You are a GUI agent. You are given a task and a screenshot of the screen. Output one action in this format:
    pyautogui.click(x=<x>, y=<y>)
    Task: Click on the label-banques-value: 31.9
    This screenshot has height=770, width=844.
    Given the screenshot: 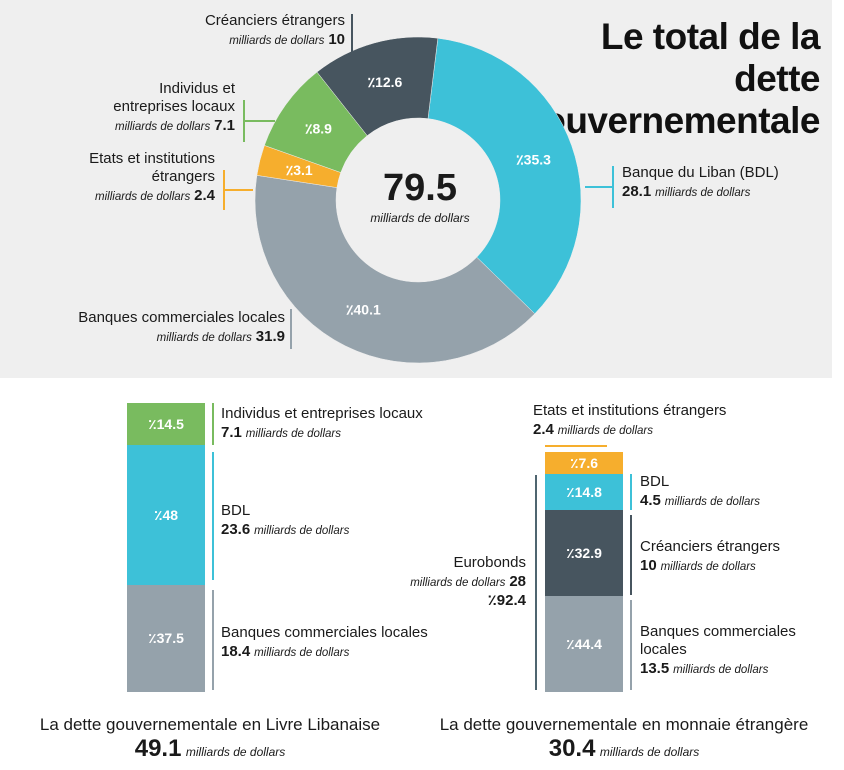 What is the action you would take?
    pyautogui.click(x=270, y=336)
    